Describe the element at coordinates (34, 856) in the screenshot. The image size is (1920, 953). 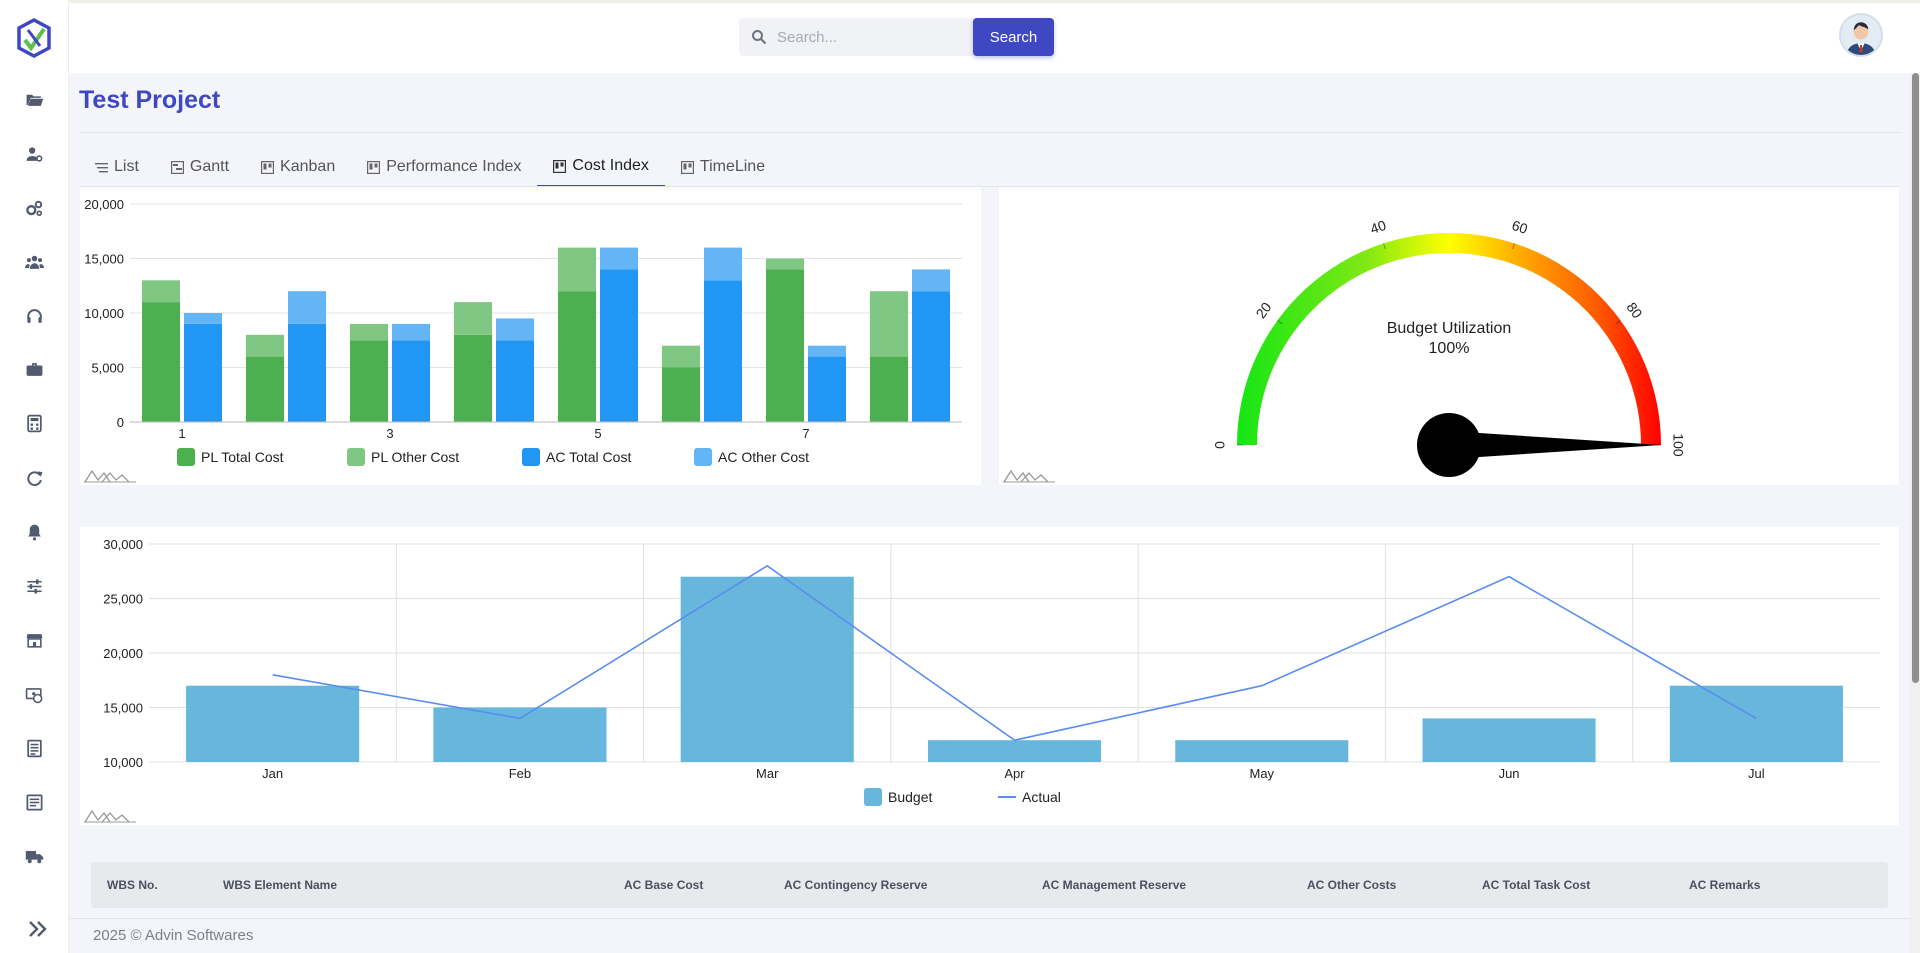
I see `truck-icon` at that location.